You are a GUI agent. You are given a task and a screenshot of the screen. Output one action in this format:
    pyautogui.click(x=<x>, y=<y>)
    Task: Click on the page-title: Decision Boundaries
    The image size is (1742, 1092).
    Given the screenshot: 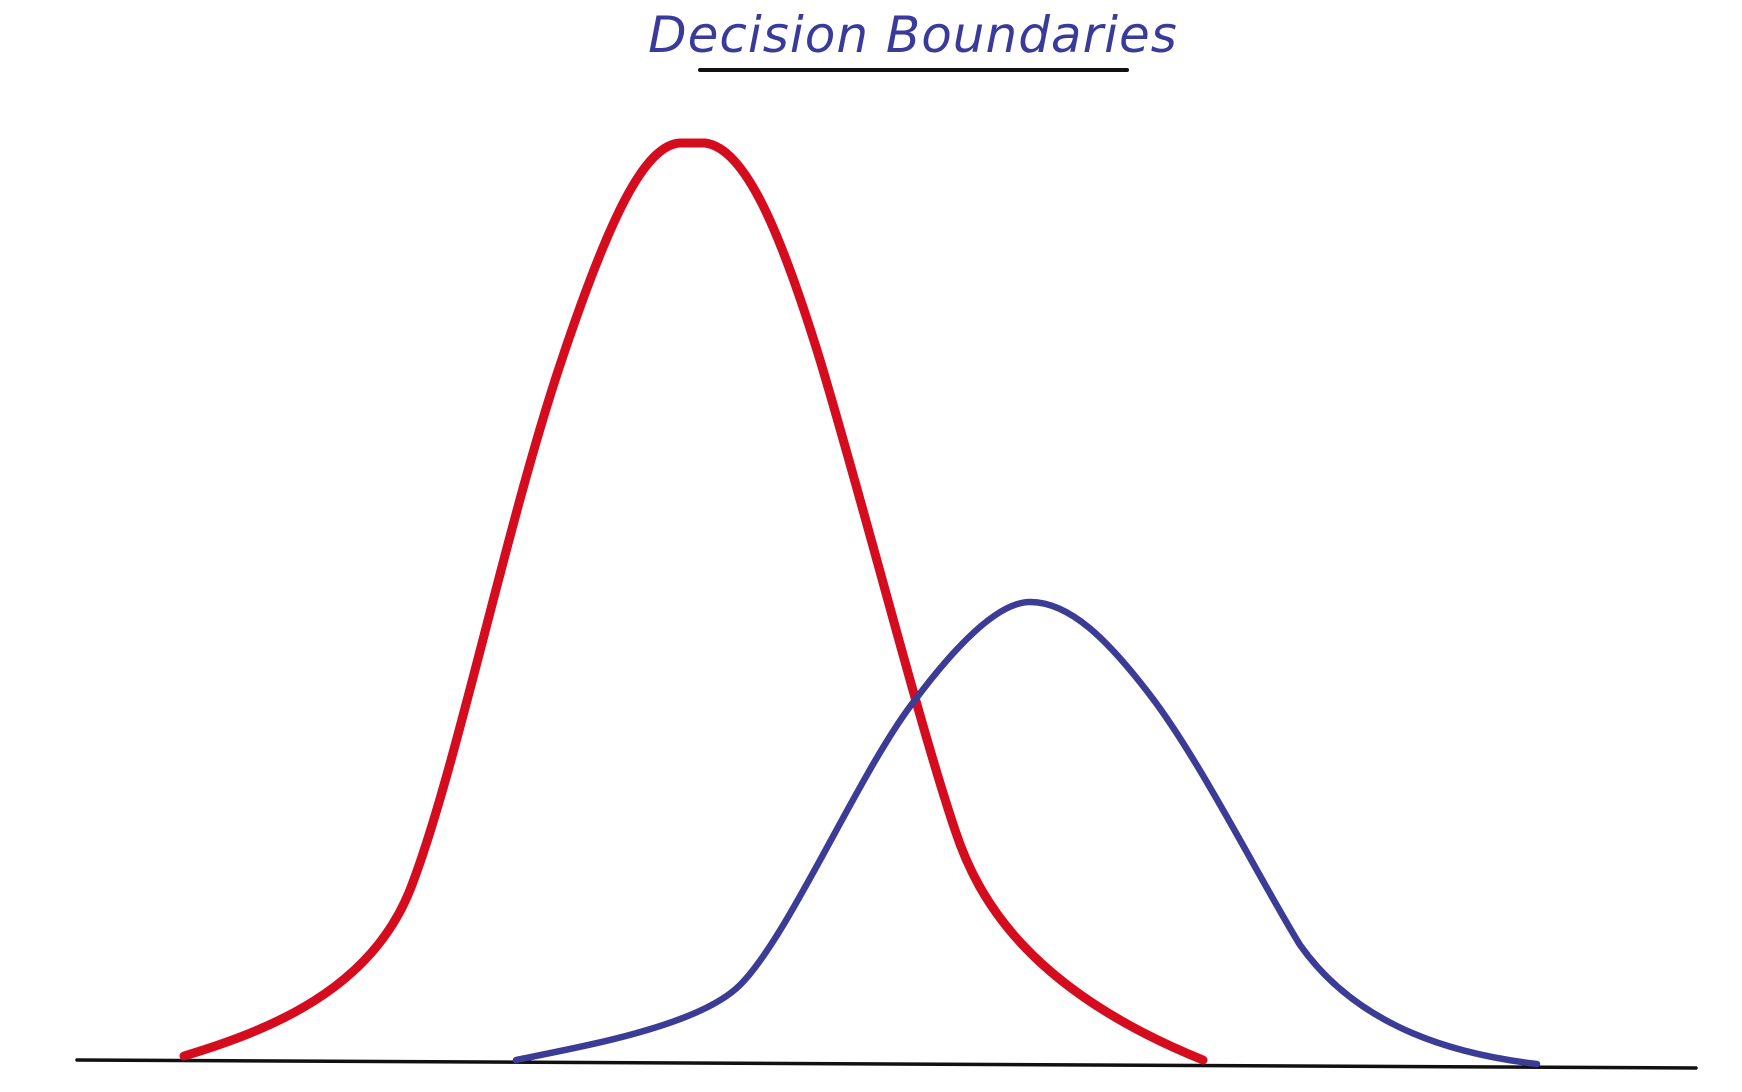 What is the action you would take?
    pyautogui.click(x=913, y=35)
    